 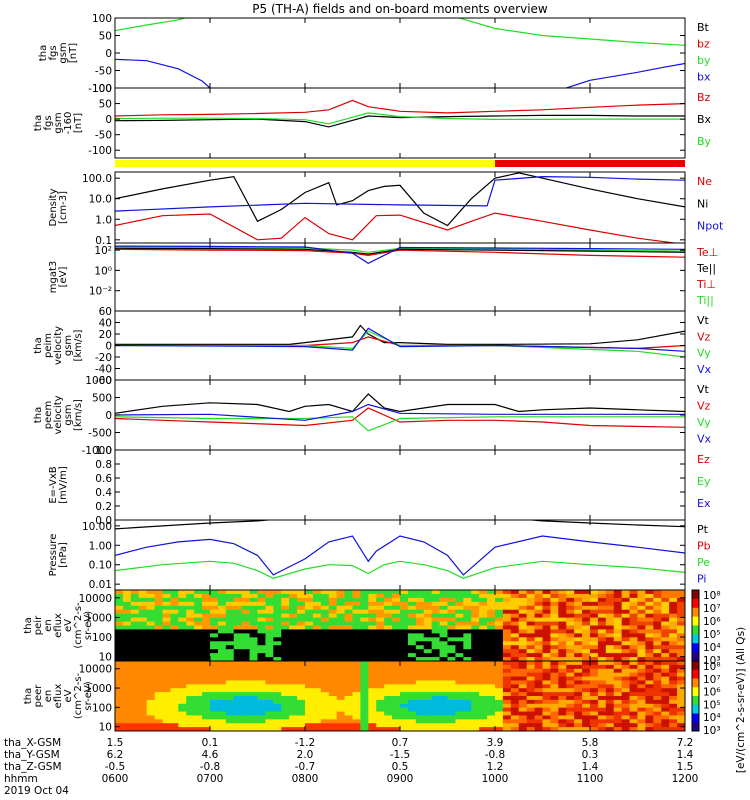 I want to click on y-axis-label-line: mgat3, so click(x=53, y=277).